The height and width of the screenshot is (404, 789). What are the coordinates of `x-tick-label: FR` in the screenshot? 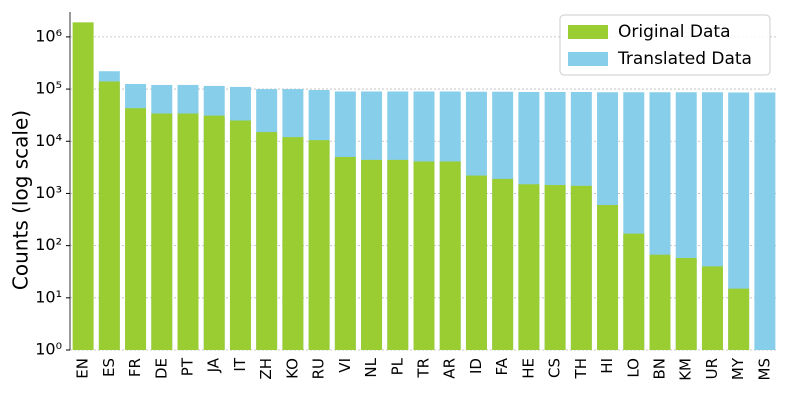 It's located at (135, 367).